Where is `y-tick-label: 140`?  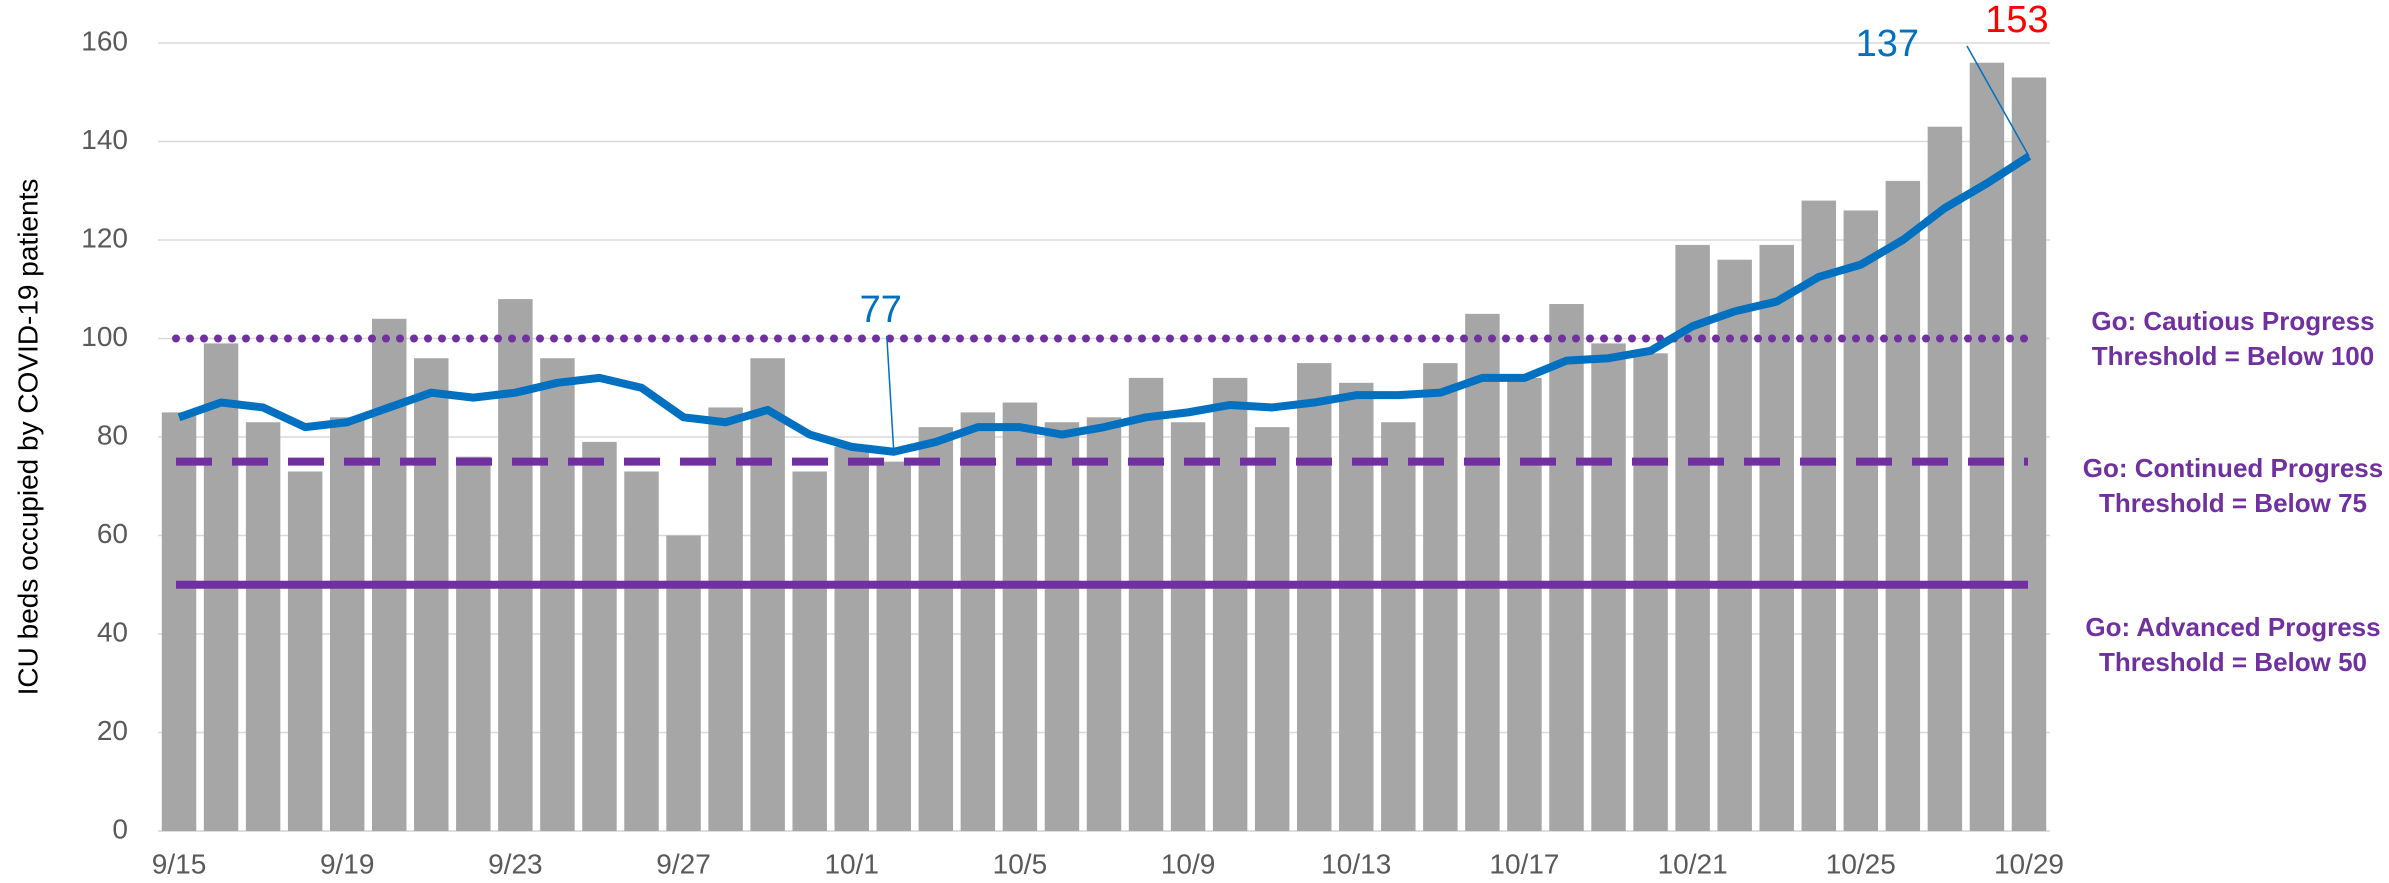
y-tick-label: 140 is located at coordinates (104, 139).